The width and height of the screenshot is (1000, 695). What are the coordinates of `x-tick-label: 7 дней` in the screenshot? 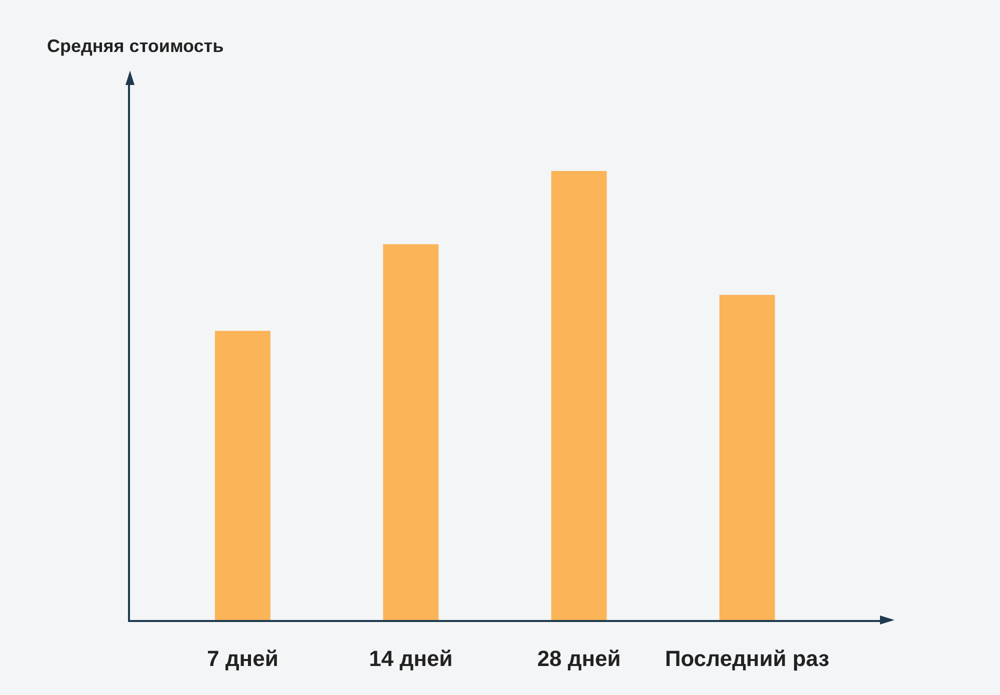 It's located at (242, 659).